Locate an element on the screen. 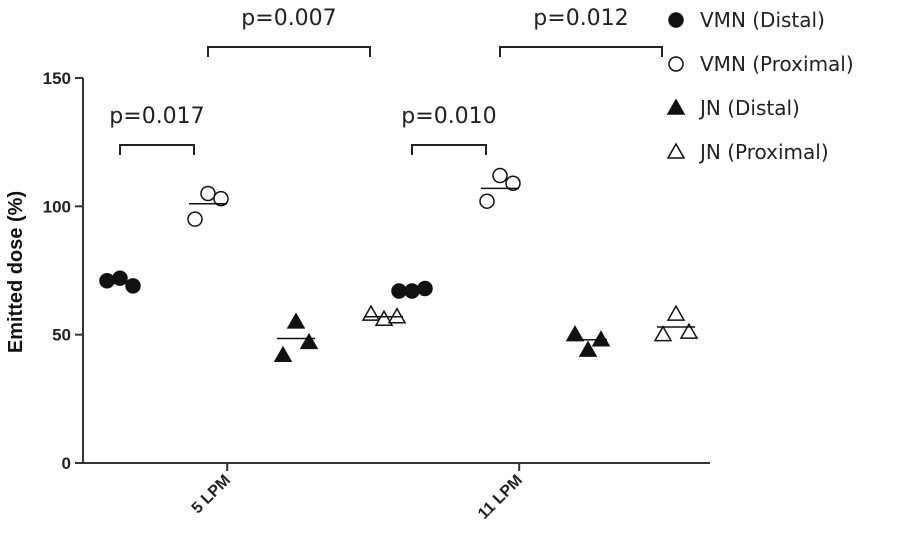  legend-item: JN (Distal) is located at coordinates (733, 108).